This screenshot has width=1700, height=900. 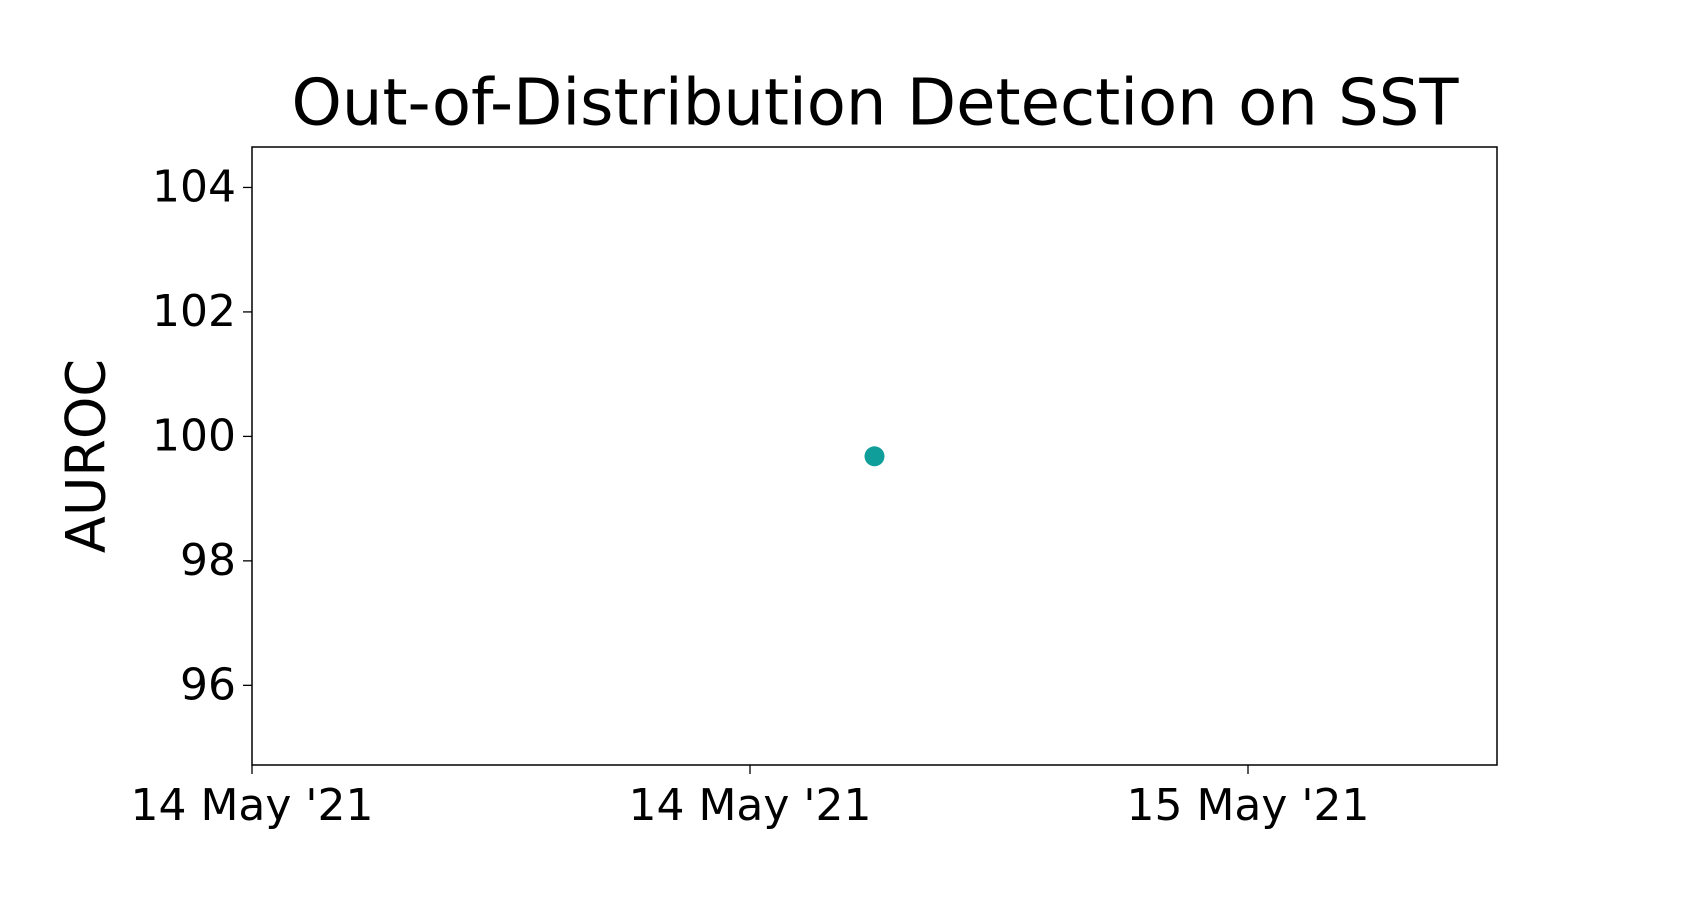 What do you see at coordinates (876, 104) in the screenshot?
I see `chart-title: Out-of-Distribution Detection on SST` at bounding box center [876, 104].